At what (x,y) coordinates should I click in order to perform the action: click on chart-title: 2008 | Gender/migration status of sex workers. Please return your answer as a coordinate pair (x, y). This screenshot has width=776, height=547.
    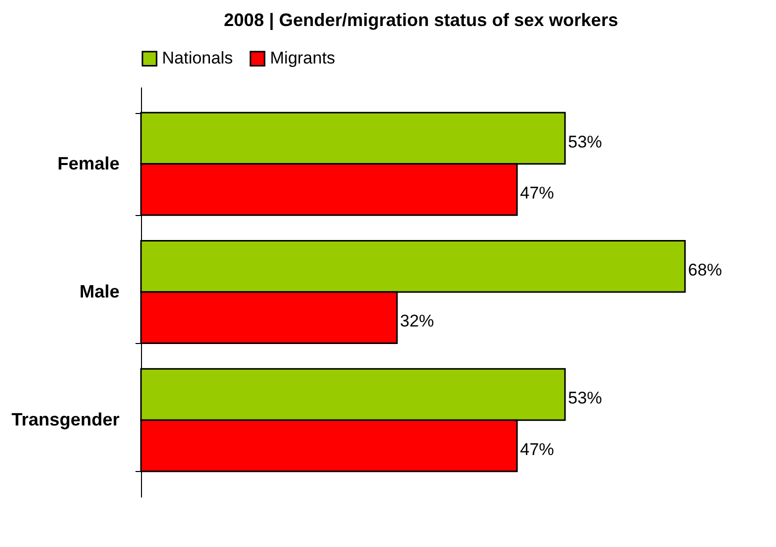
    Looking at the image, I should click on (421, 20).